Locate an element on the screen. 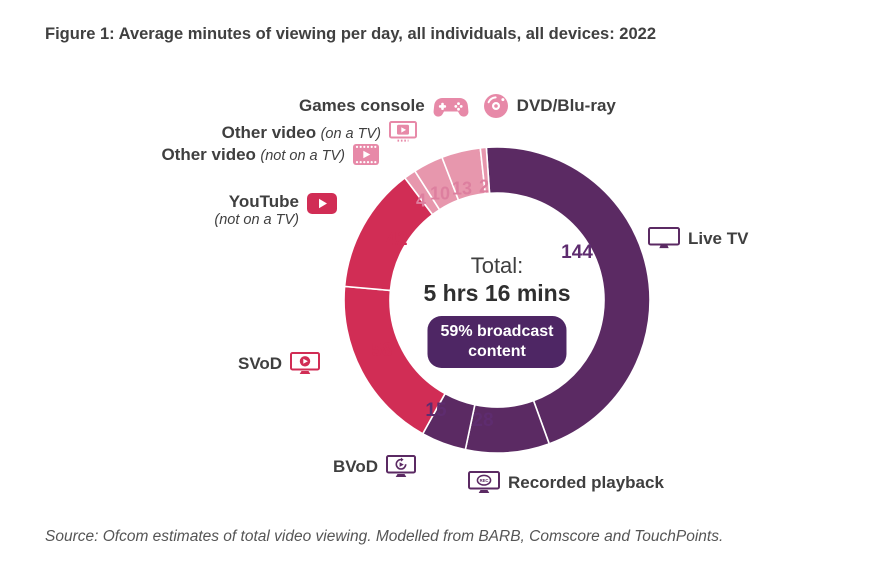 The image size is (876, 567). youtube-qualifier: (not on a TV) is located at coordinates (256, 219).